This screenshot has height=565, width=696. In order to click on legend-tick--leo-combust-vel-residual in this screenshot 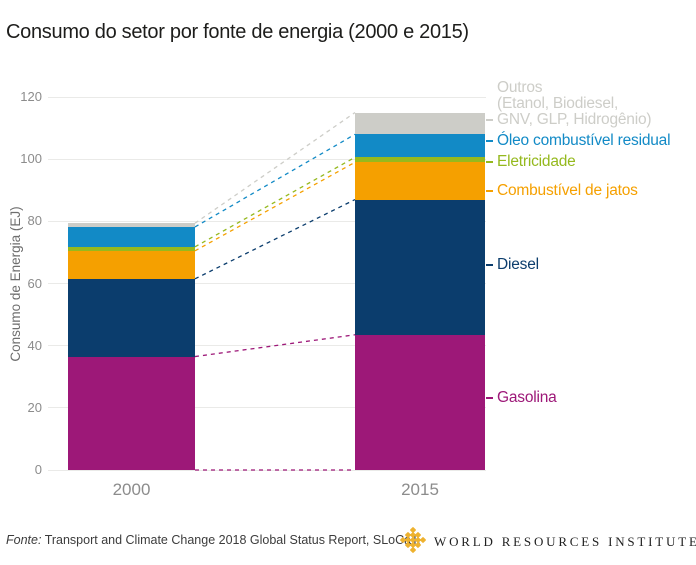, I will do `click(489, 141)`.